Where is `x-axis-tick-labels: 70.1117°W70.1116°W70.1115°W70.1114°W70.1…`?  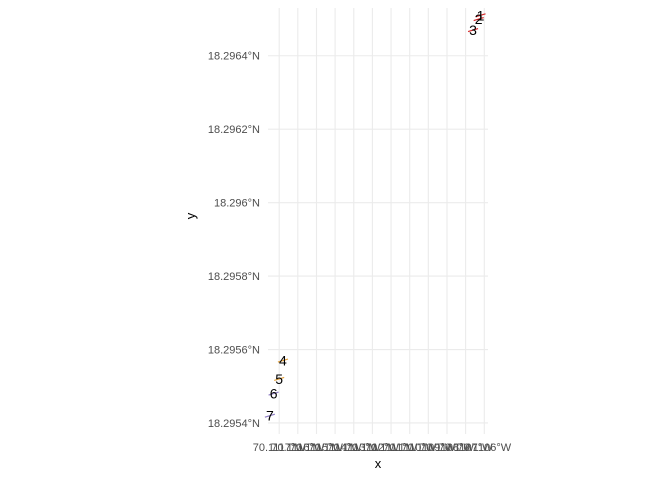 x-axis-tick-labels: 70.1117°W70.1116°W70.1115°W70.1114°W70.1… is located at coordinates (382, 448).